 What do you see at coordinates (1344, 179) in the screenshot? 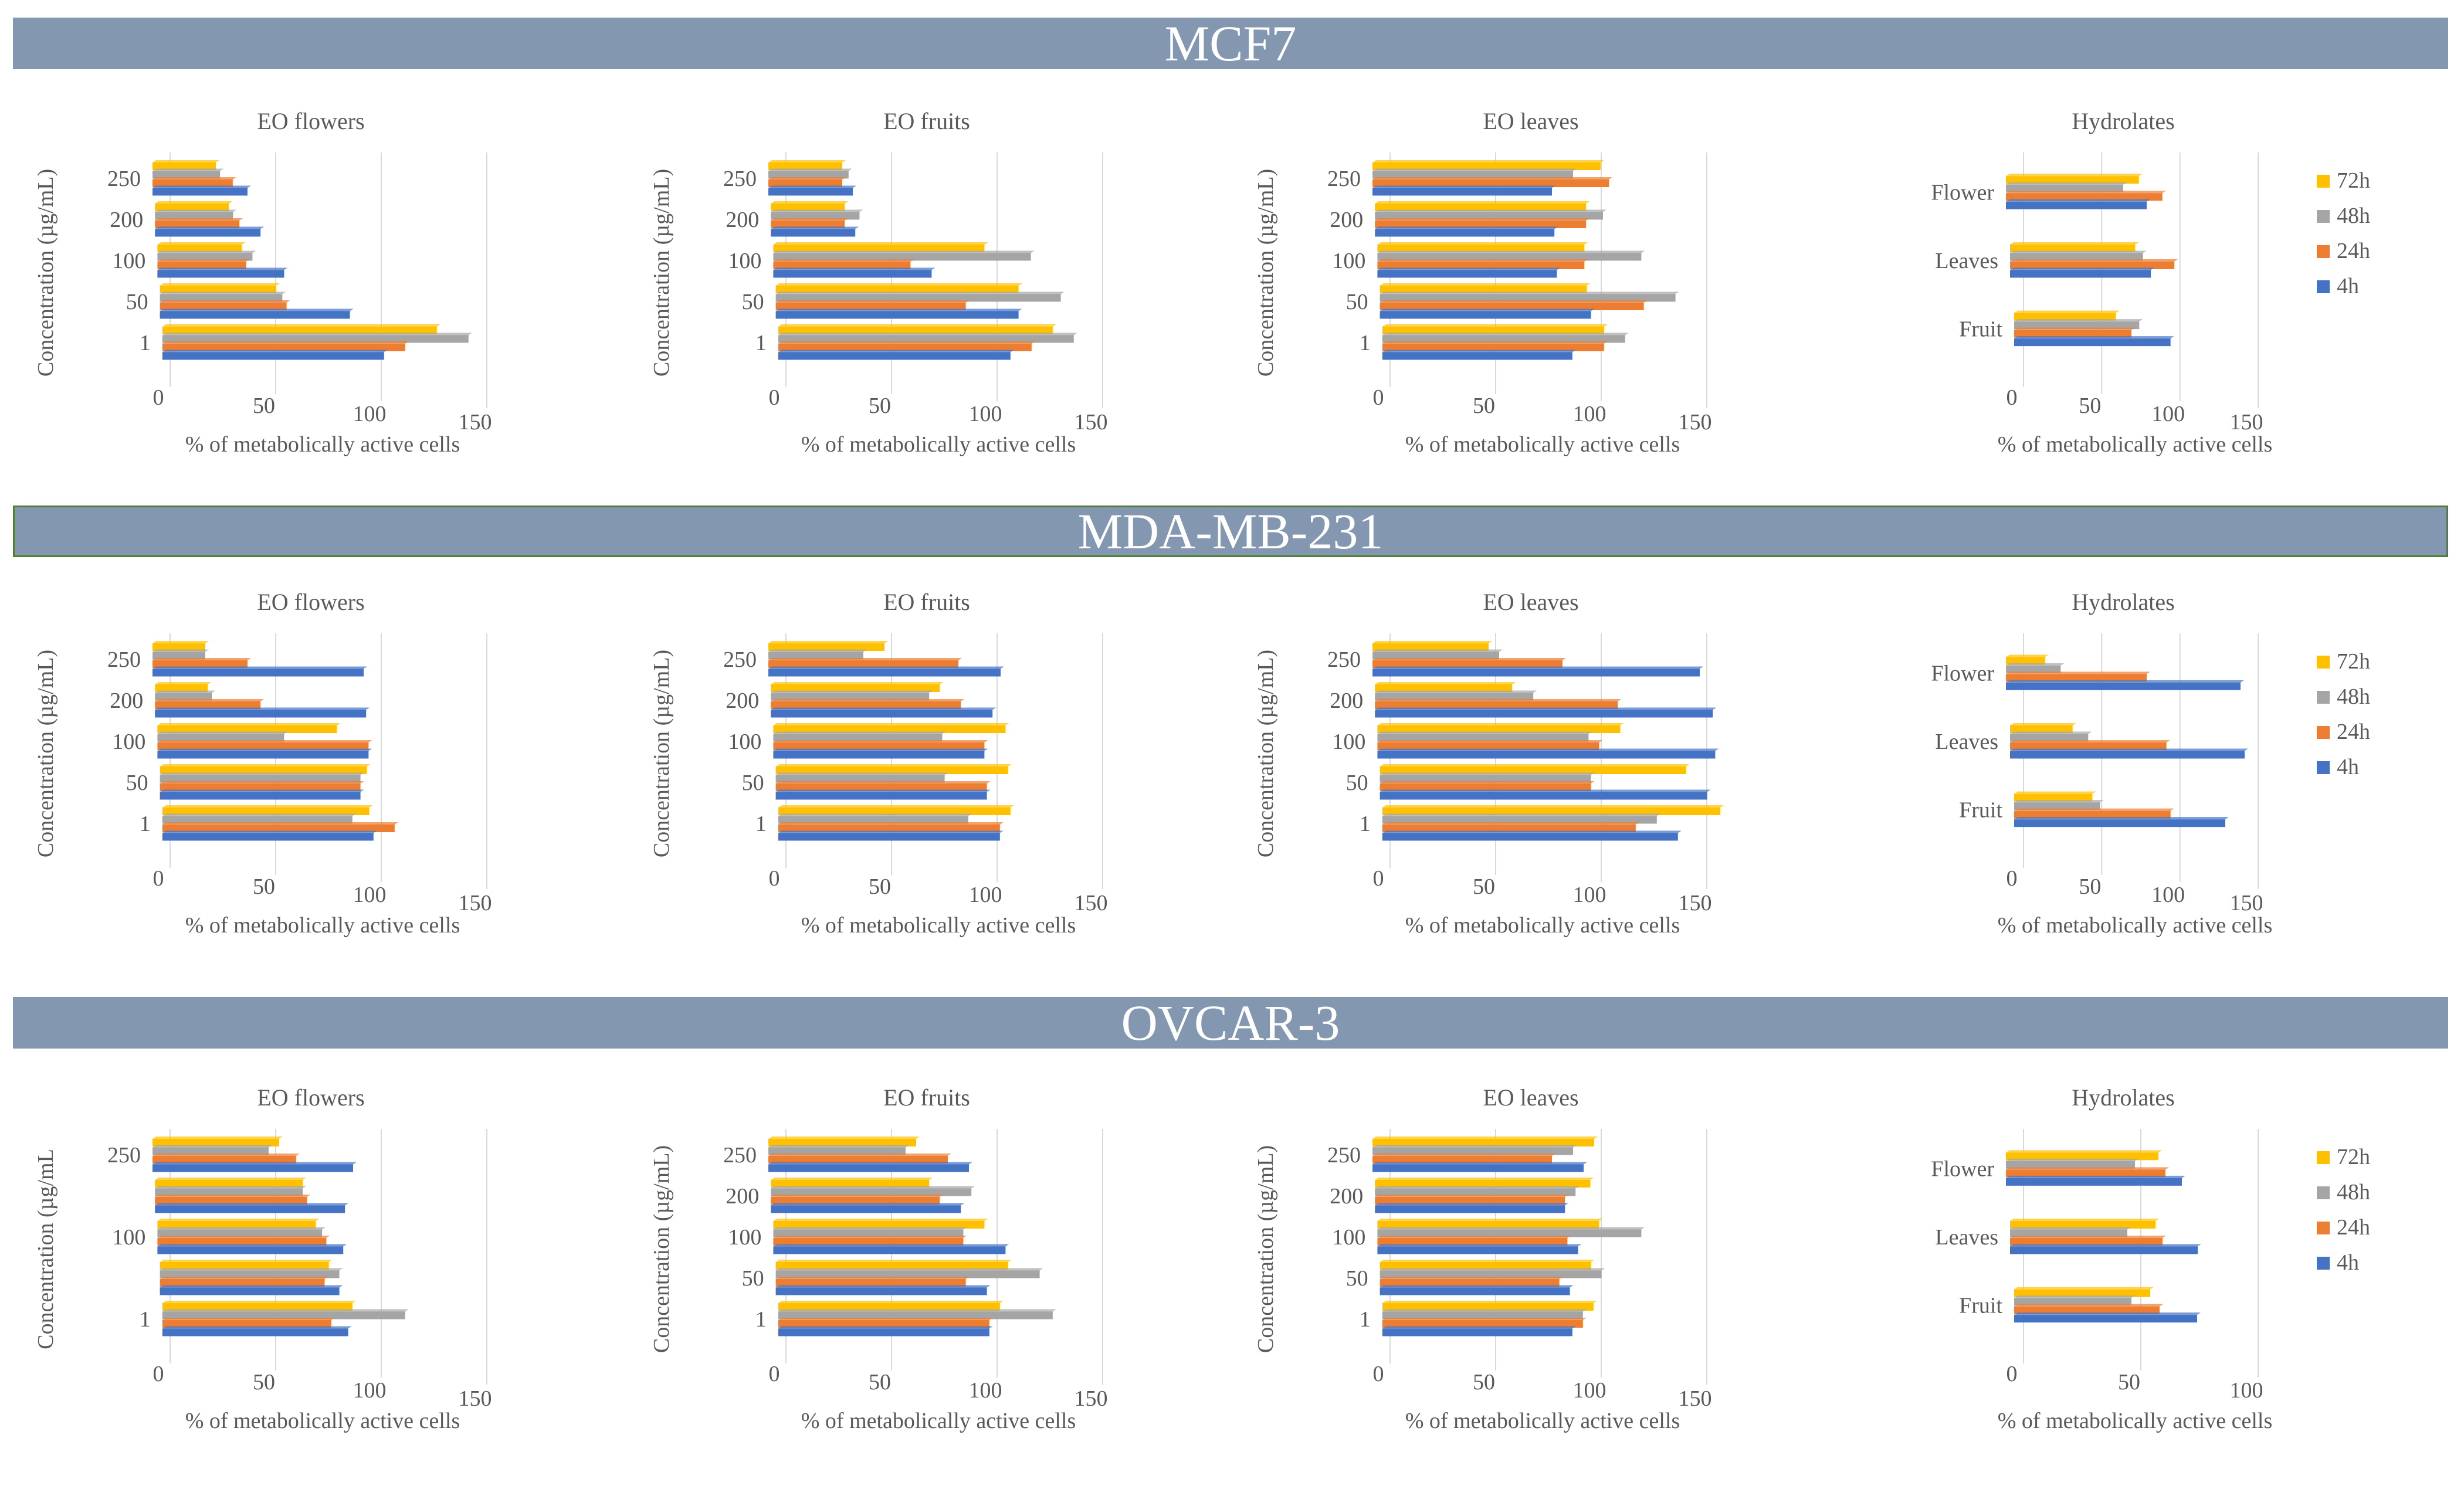
I see `category-tick-label: 250` at bounding box center [1344, 179].